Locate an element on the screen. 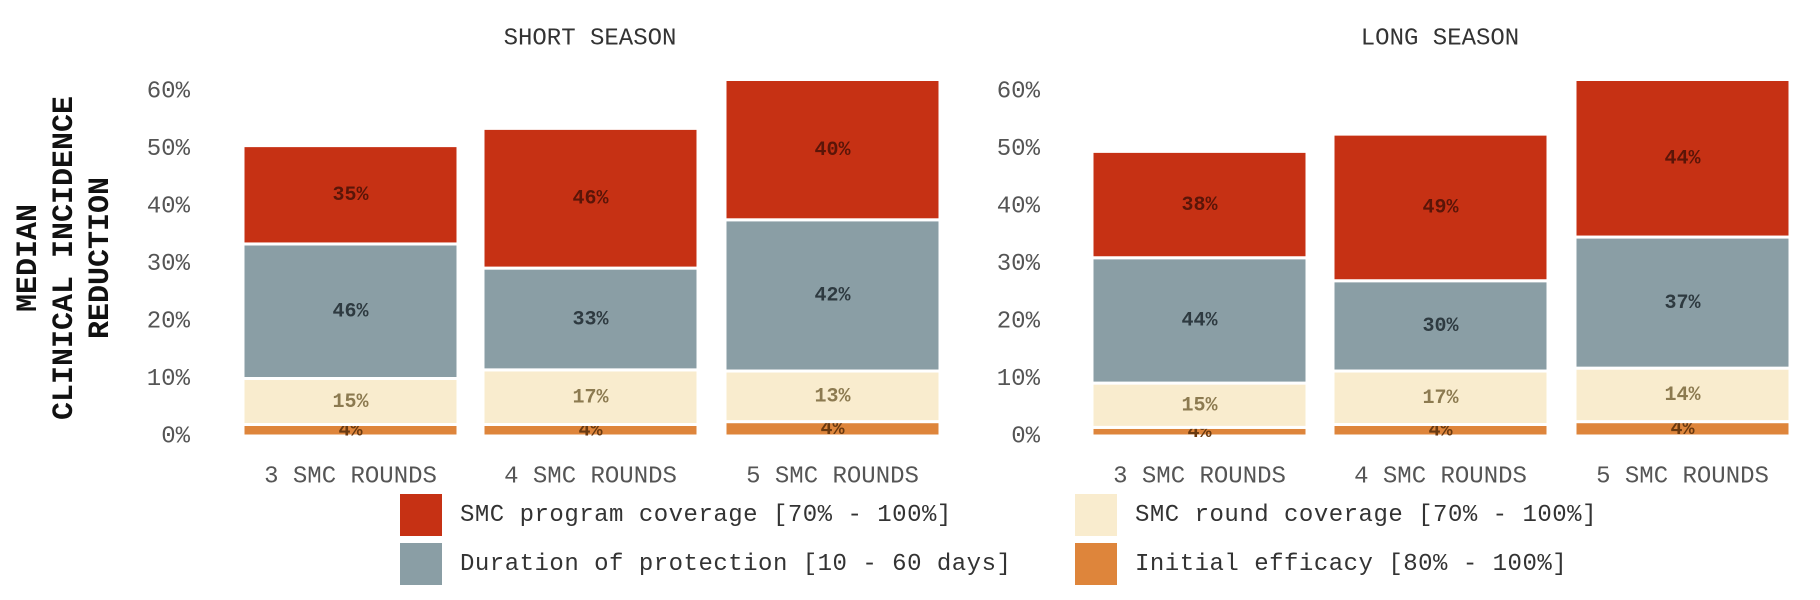 The image size is (1820, 600). legend-swatch-duration is located at coordinates (421, 564).